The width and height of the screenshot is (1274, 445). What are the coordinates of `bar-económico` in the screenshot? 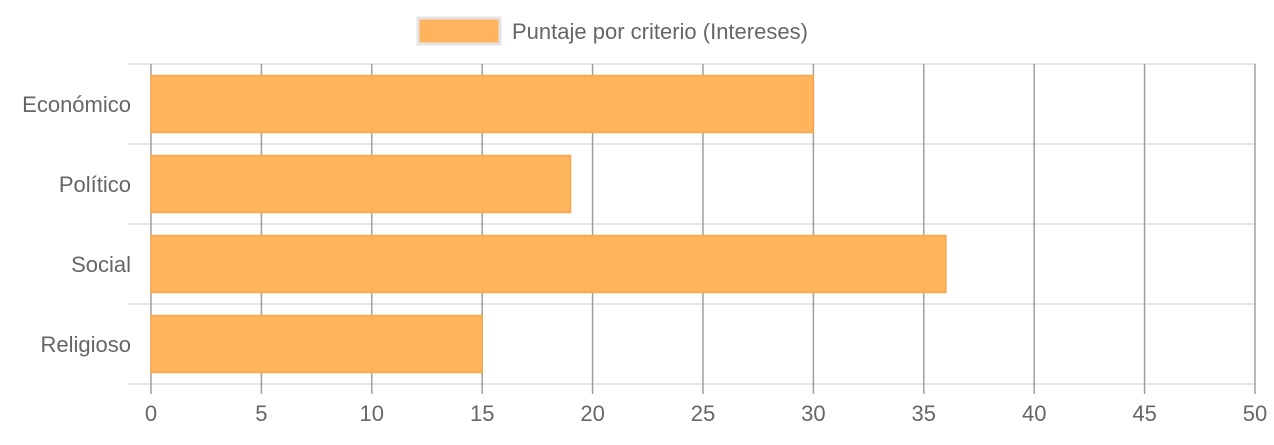 It's located at (482, 104).